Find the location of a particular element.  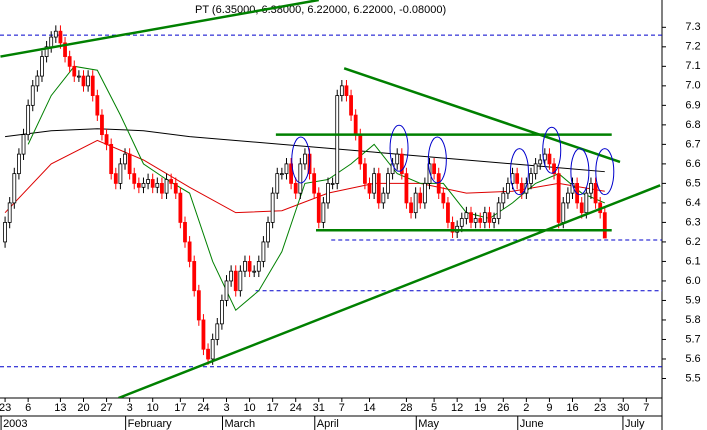

y-tick-label: 5.6 is located at coordinates (692, 359).